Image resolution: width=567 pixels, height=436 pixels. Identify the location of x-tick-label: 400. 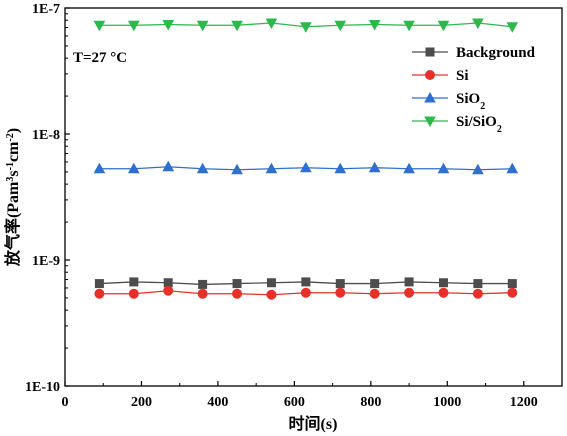
(217, 402).